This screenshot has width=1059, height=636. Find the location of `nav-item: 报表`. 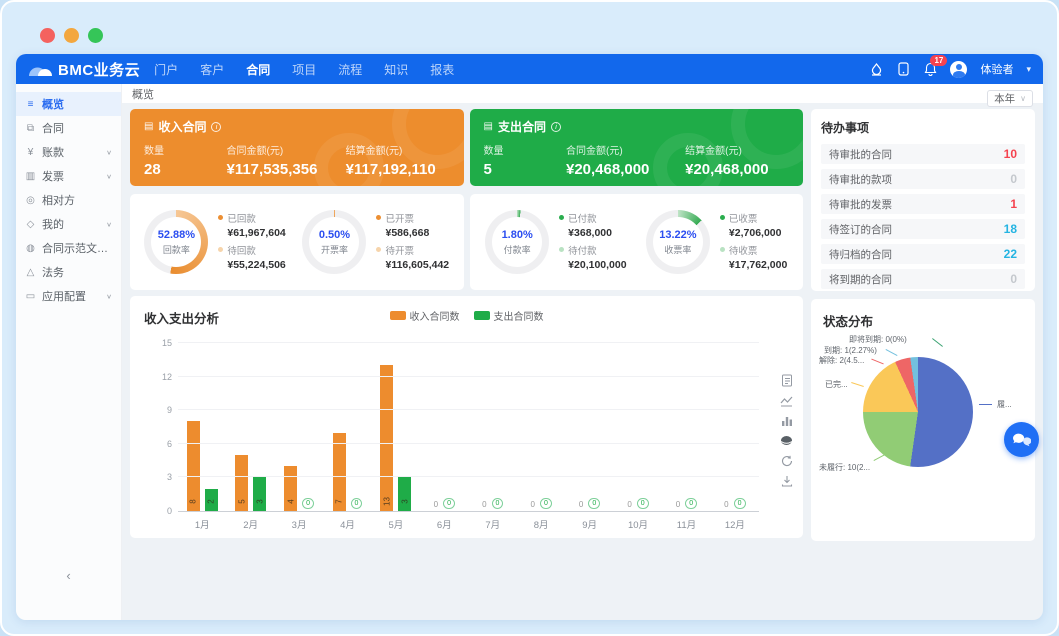

nav-item: 报表 is located at coordinates (442, 69).